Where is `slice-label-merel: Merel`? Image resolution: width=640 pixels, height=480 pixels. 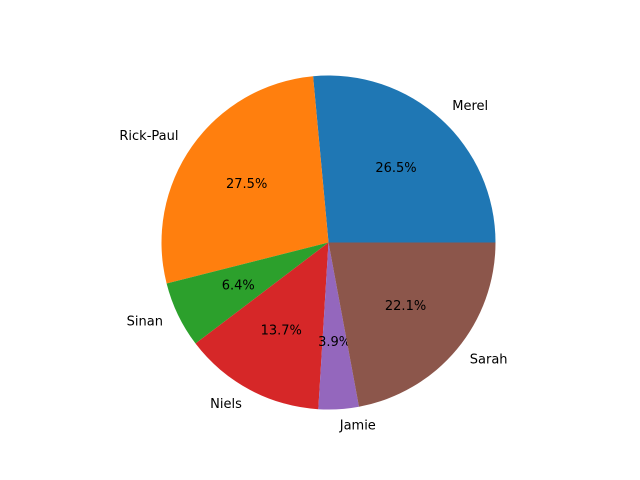
slice-label-merel: Merel is located at coordinates (470, 106).